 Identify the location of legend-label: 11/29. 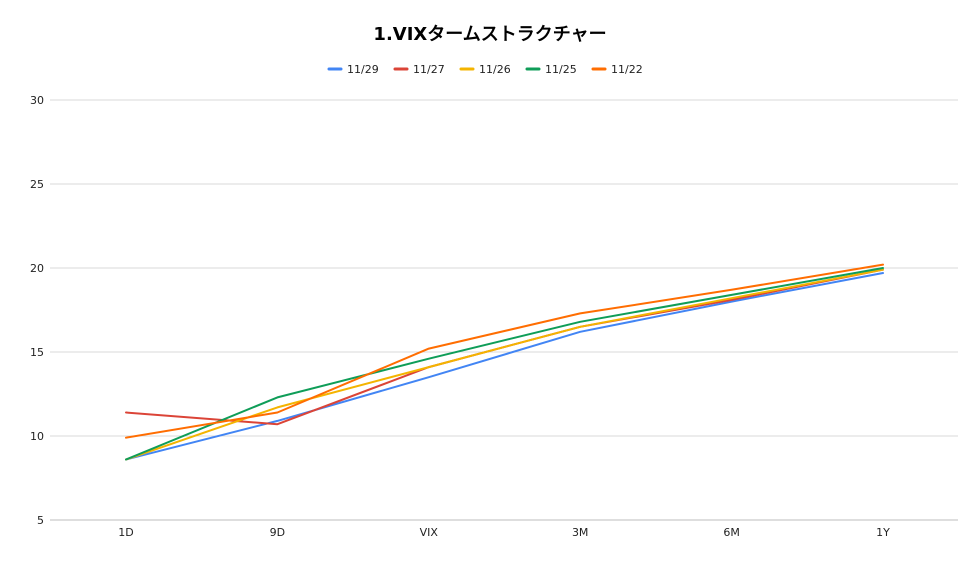
(363, 69).